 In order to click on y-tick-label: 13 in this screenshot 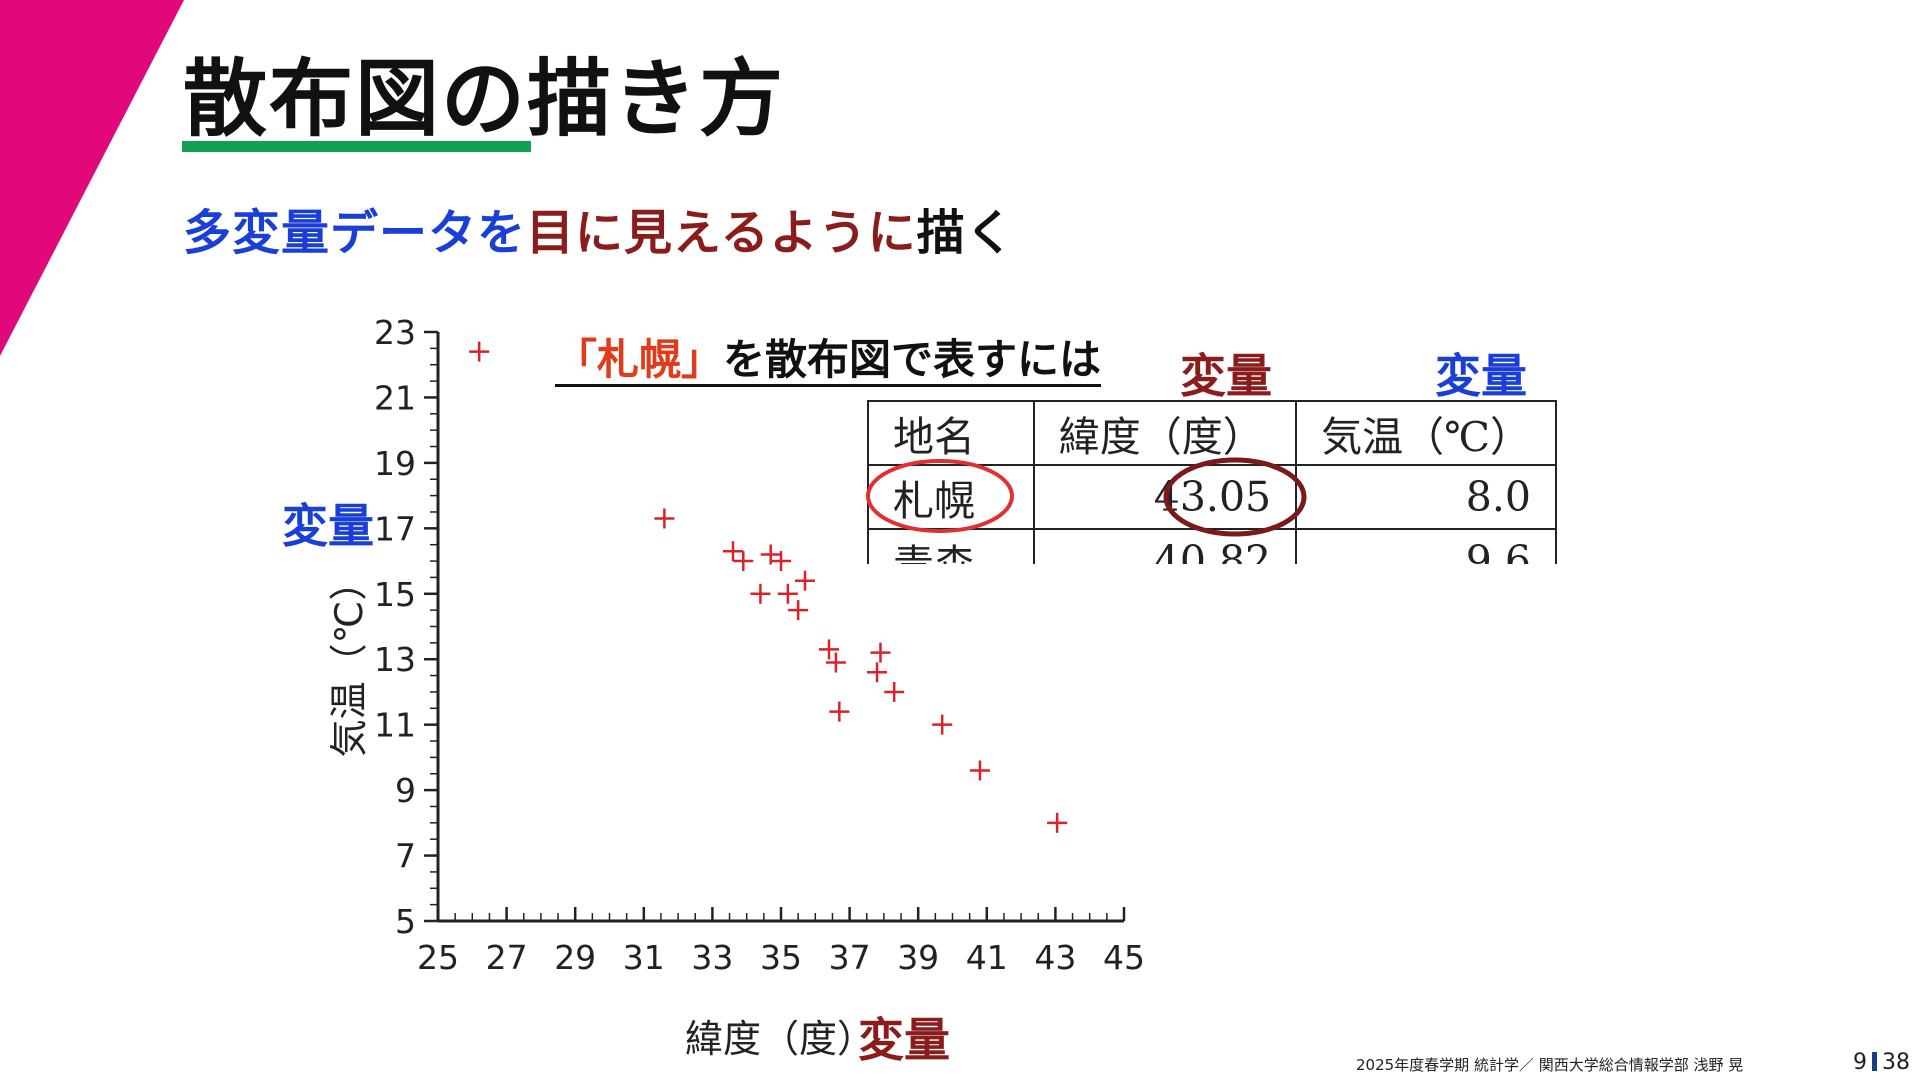, I will do `click(395, 659)`.